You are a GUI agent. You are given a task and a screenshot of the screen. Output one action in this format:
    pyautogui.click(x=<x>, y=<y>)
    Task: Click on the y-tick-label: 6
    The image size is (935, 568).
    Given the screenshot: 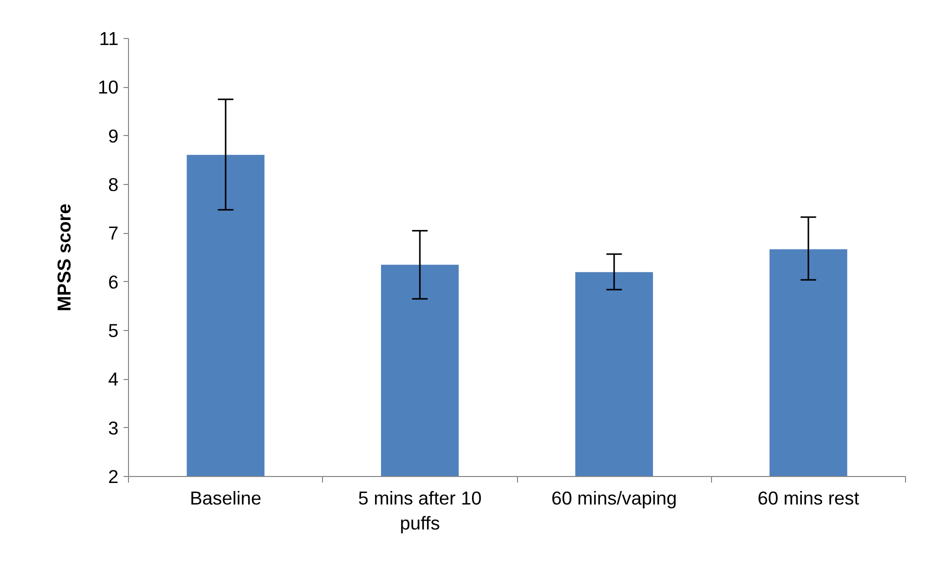 What is the action you would take?
    pyautogui.click(x=113, y=281)
    